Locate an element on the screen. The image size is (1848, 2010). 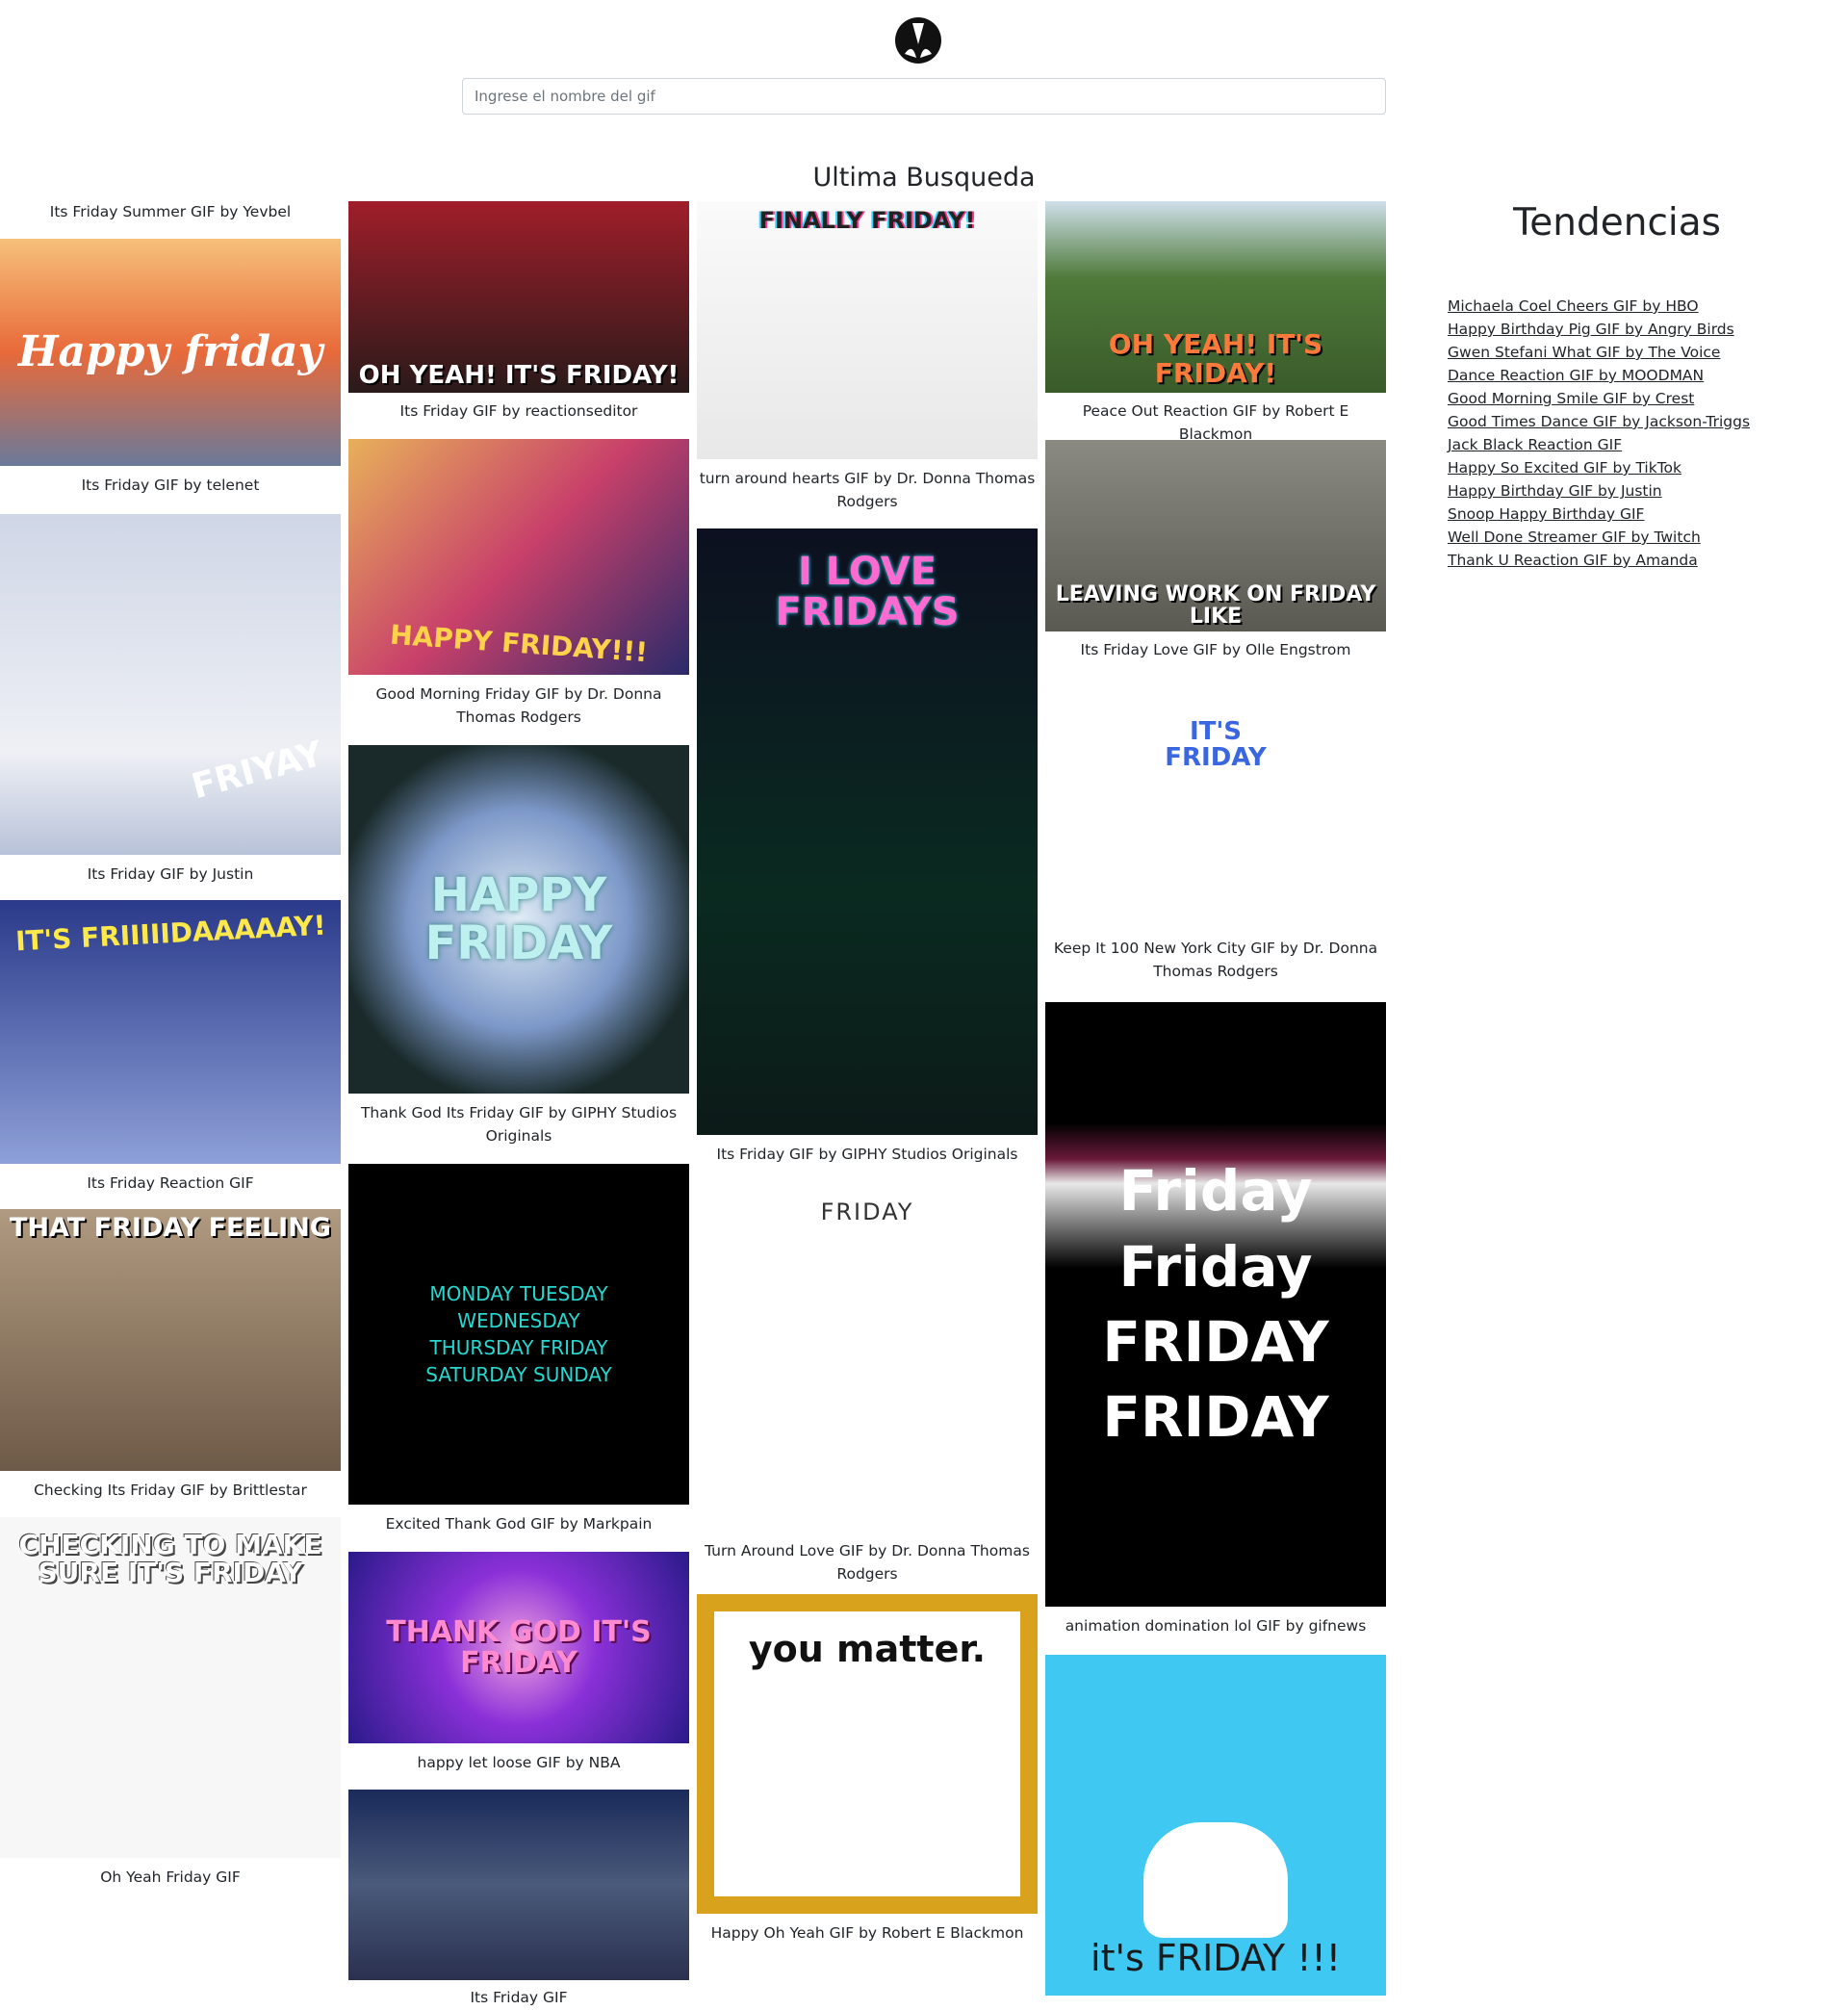
gif-caption: Its Friday GIF by telenet is located at coordinates (170, 485).